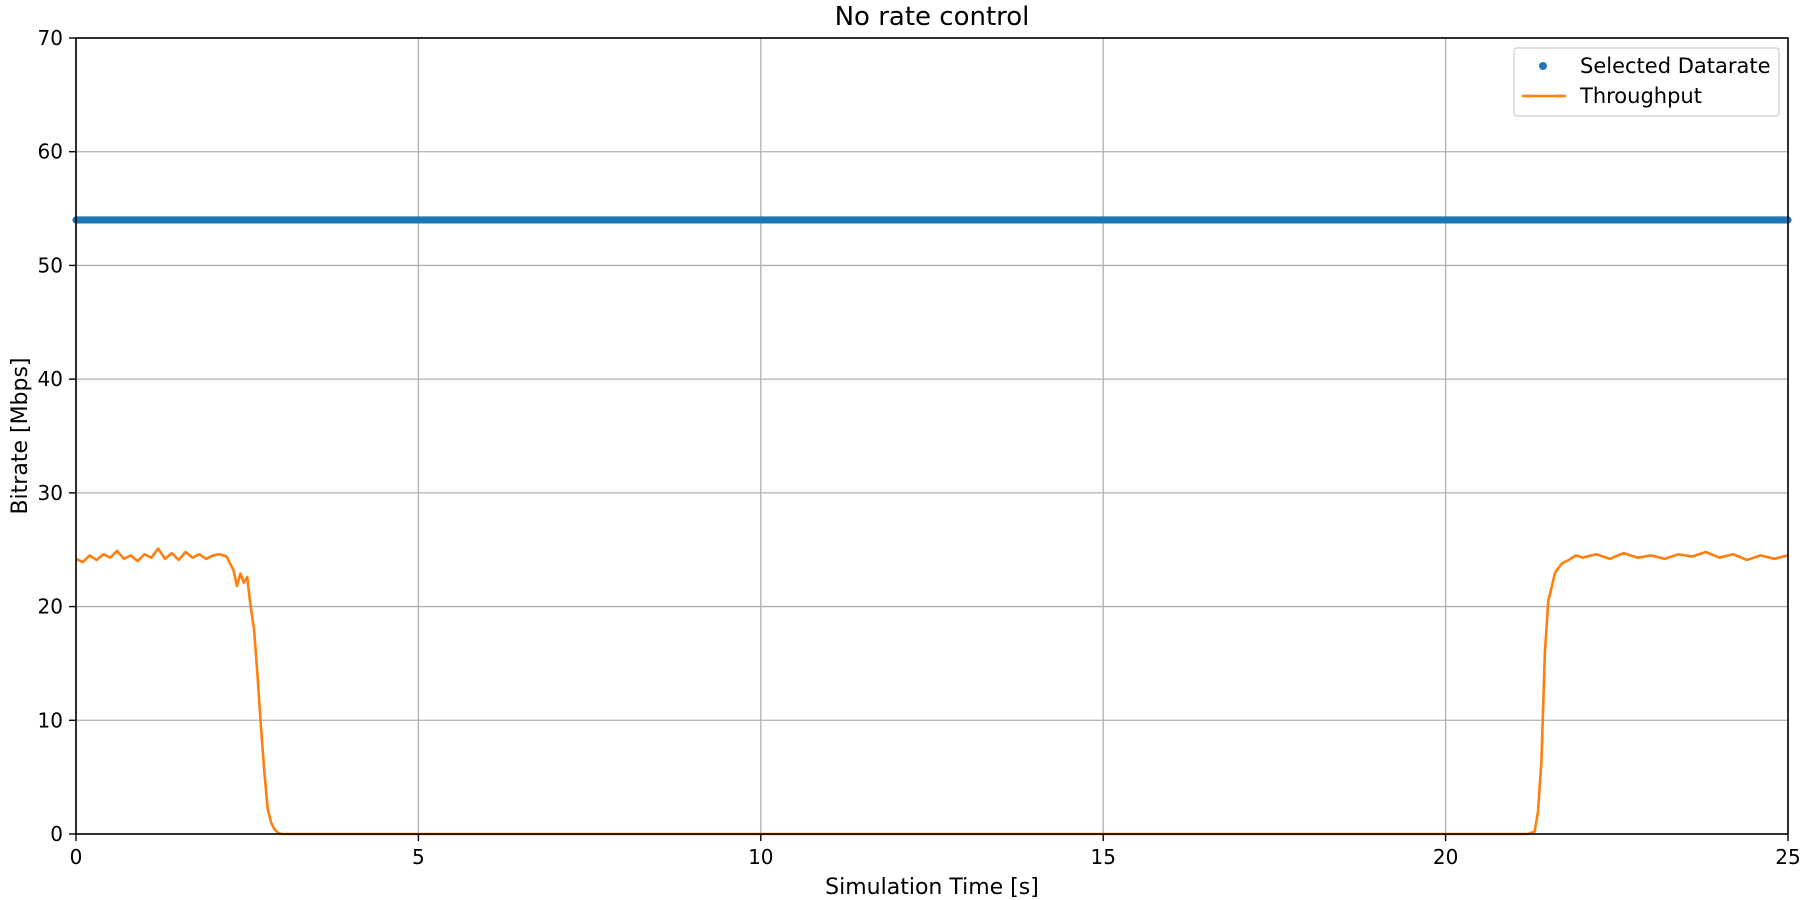  What do you see at coordinates (56, 834) in the screenshot?
I see `y-tick-label-0: 0` at bounding box center [56, 834].